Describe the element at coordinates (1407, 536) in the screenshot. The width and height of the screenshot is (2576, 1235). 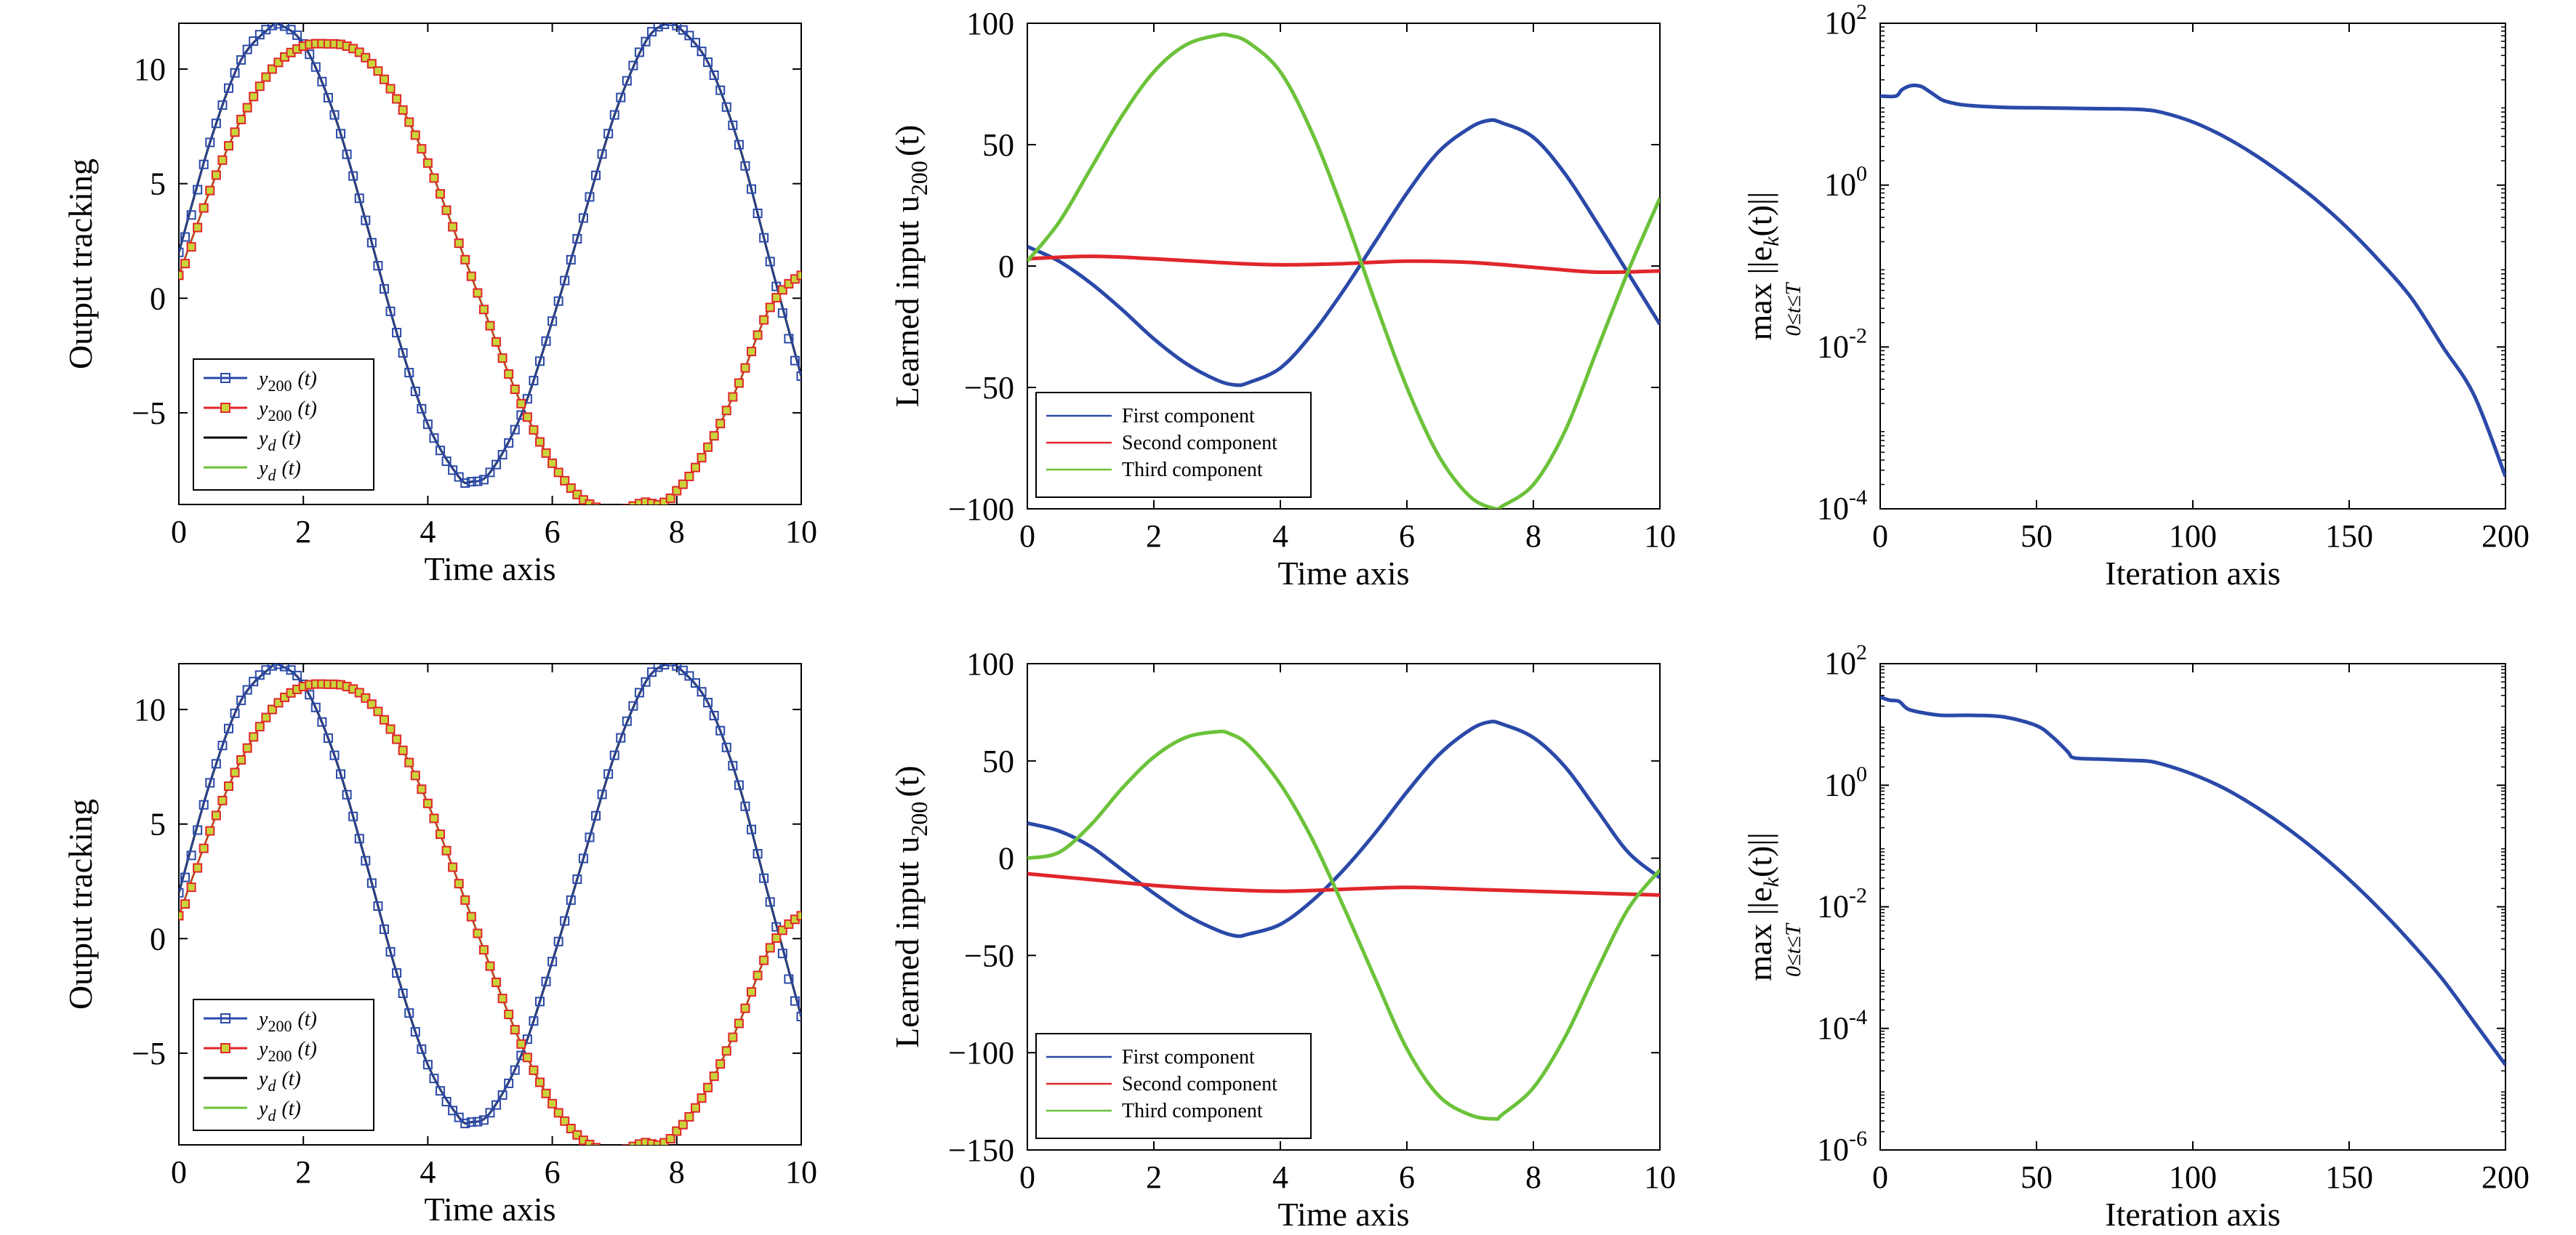
I see `x-tick-label: 6` at that location.